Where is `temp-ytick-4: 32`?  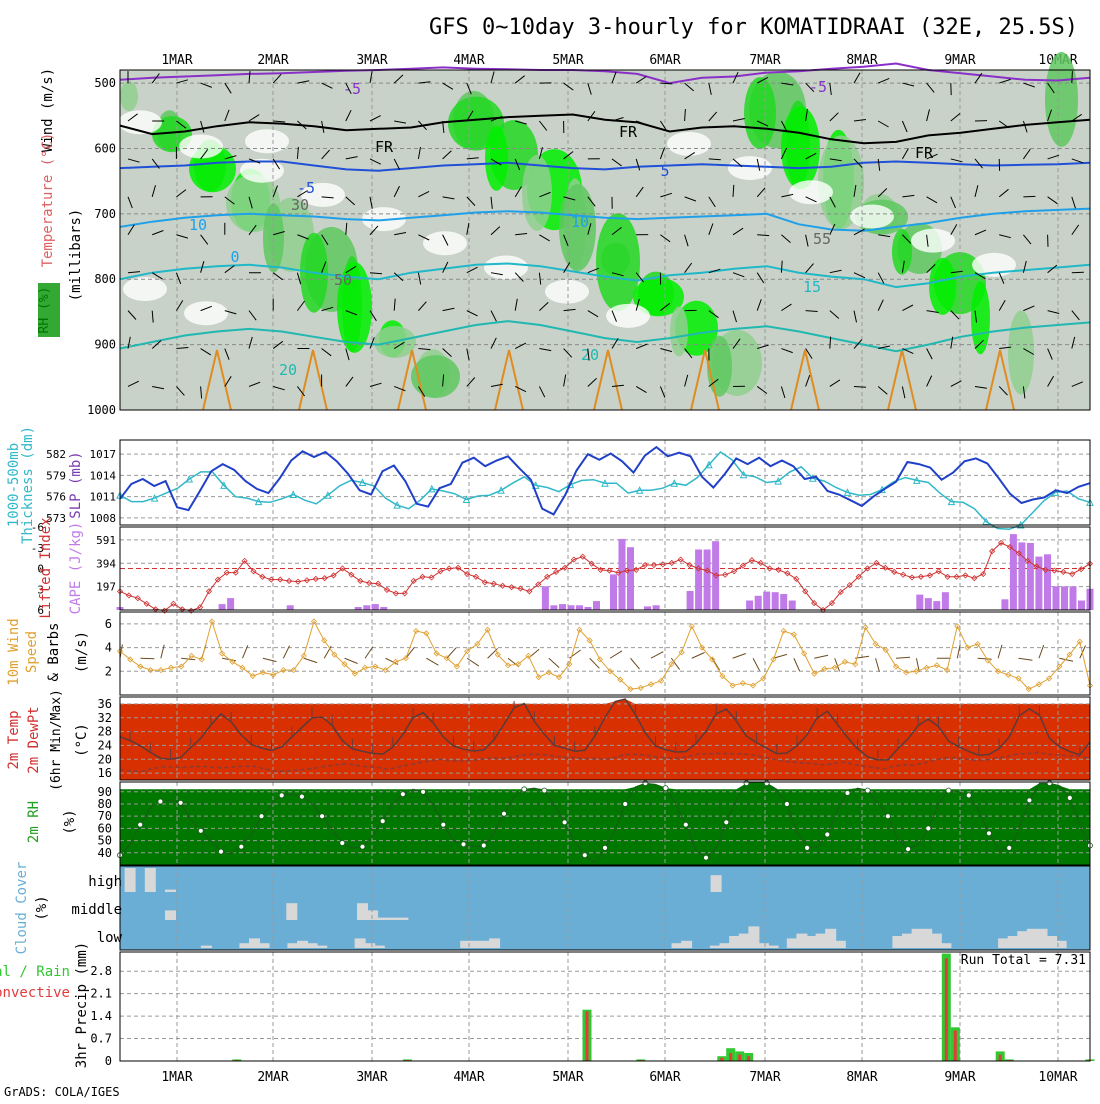
temp-ytick-4: 32 is located at coordinates (105, 718).